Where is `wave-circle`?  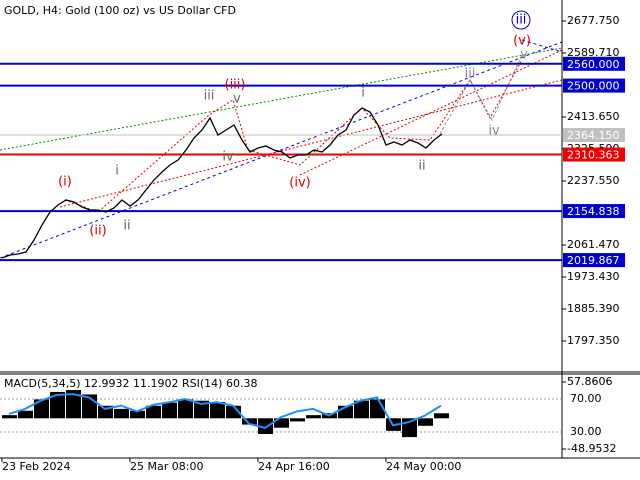
wave-circle is located at coordinates (521, 20).